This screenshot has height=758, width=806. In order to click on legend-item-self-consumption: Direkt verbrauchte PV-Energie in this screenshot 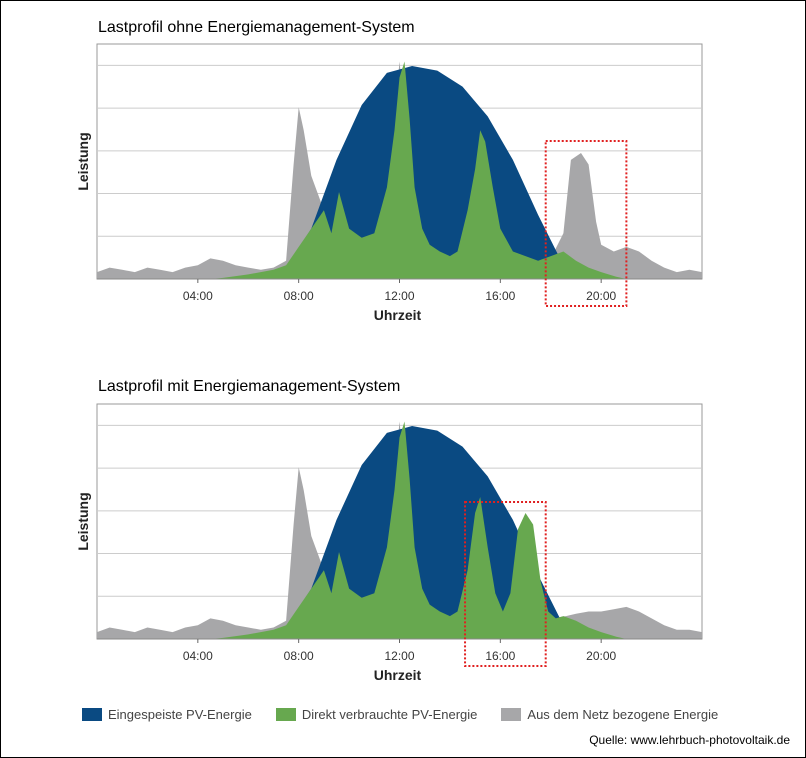, I will do `click(376, 714)`.